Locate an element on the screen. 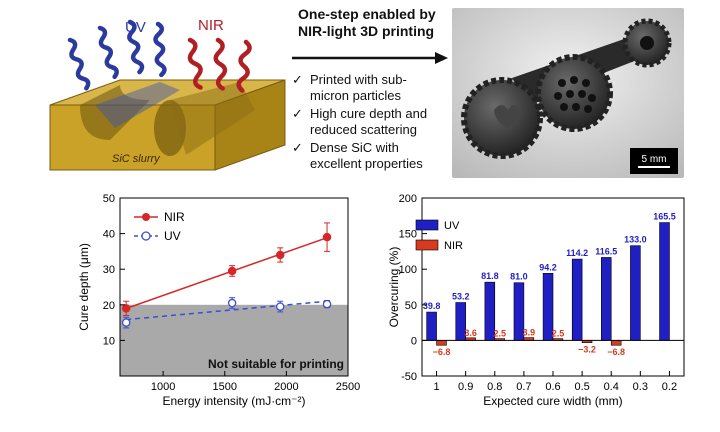 This screenshot has width=720, height=432. uv-beams is located at coordinates (117, 55).